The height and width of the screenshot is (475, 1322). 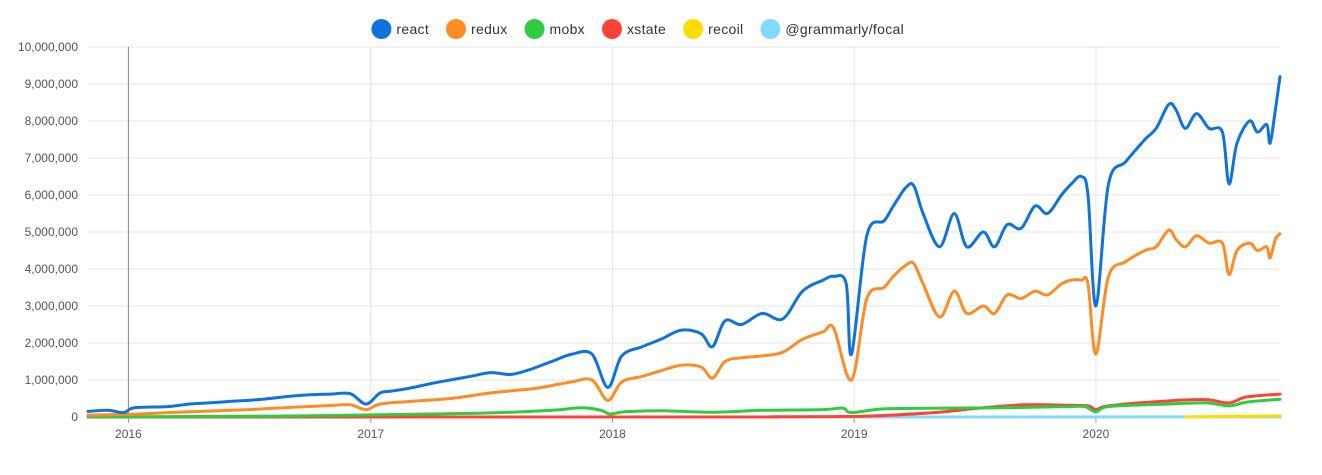 What do you see at coordinates (854, 434) in the screenshot?
I see `x-tick-label: 2019` at bounding box center [854, 434].